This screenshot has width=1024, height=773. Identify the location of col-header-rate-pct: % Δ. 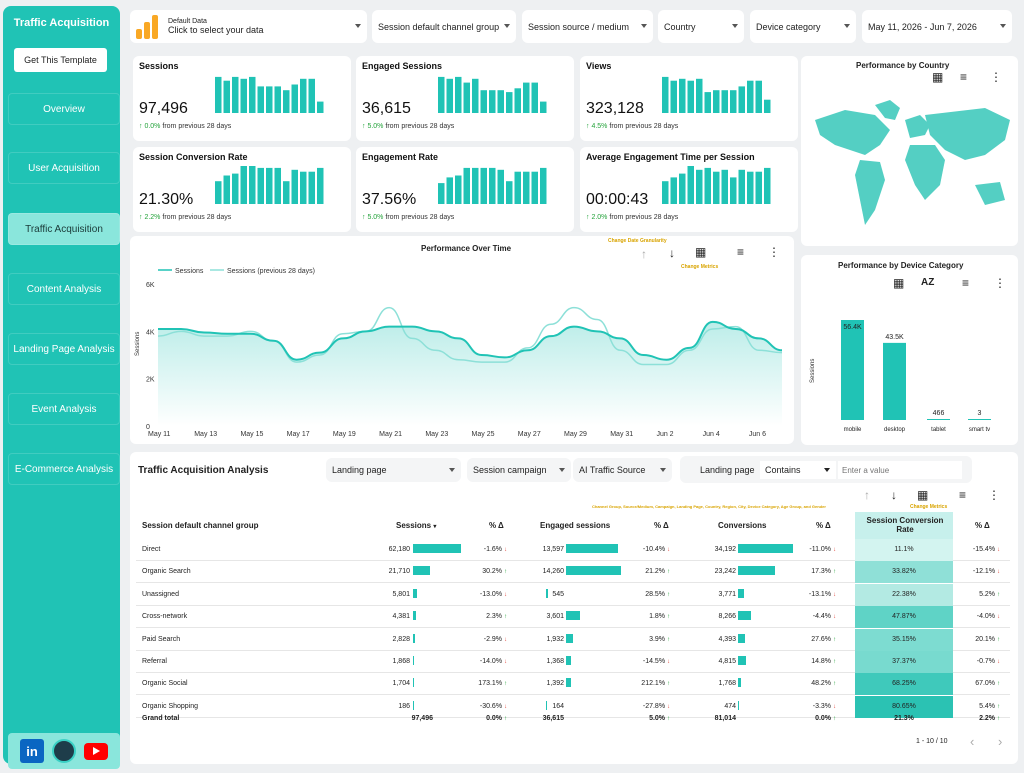
(982, 525).